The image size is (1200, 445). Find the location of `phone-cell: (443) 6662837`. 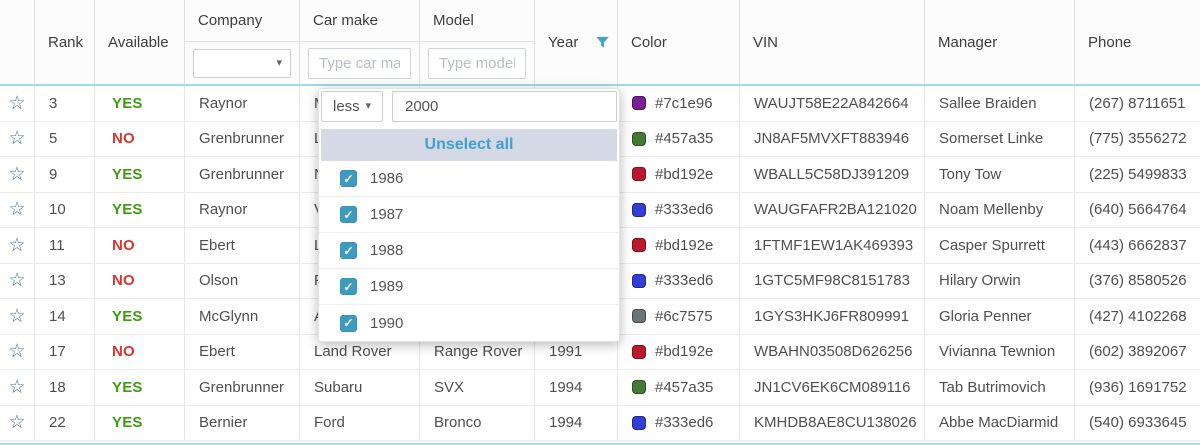

phone-cell: (443) 6662837 is located at coordinates (1138, 245).